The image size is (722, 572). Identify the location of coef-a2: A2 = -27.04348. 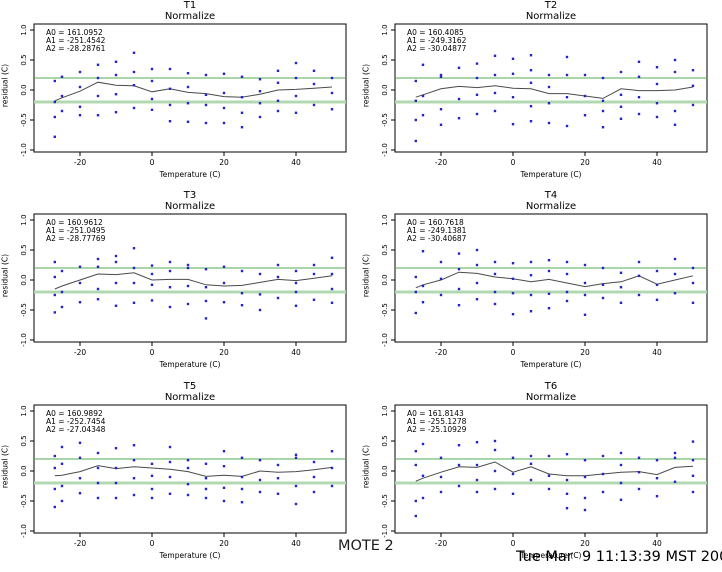
(76, 429).